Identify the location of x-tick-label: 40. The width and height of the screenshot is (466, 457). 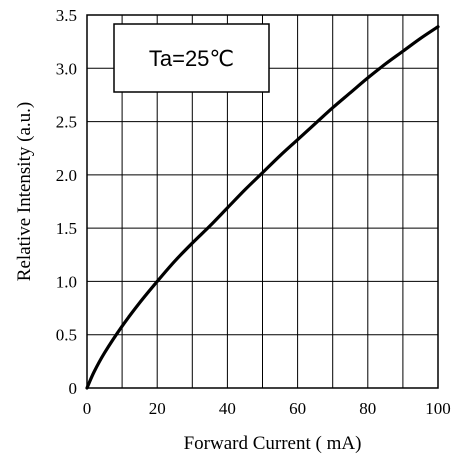
(227, 408).